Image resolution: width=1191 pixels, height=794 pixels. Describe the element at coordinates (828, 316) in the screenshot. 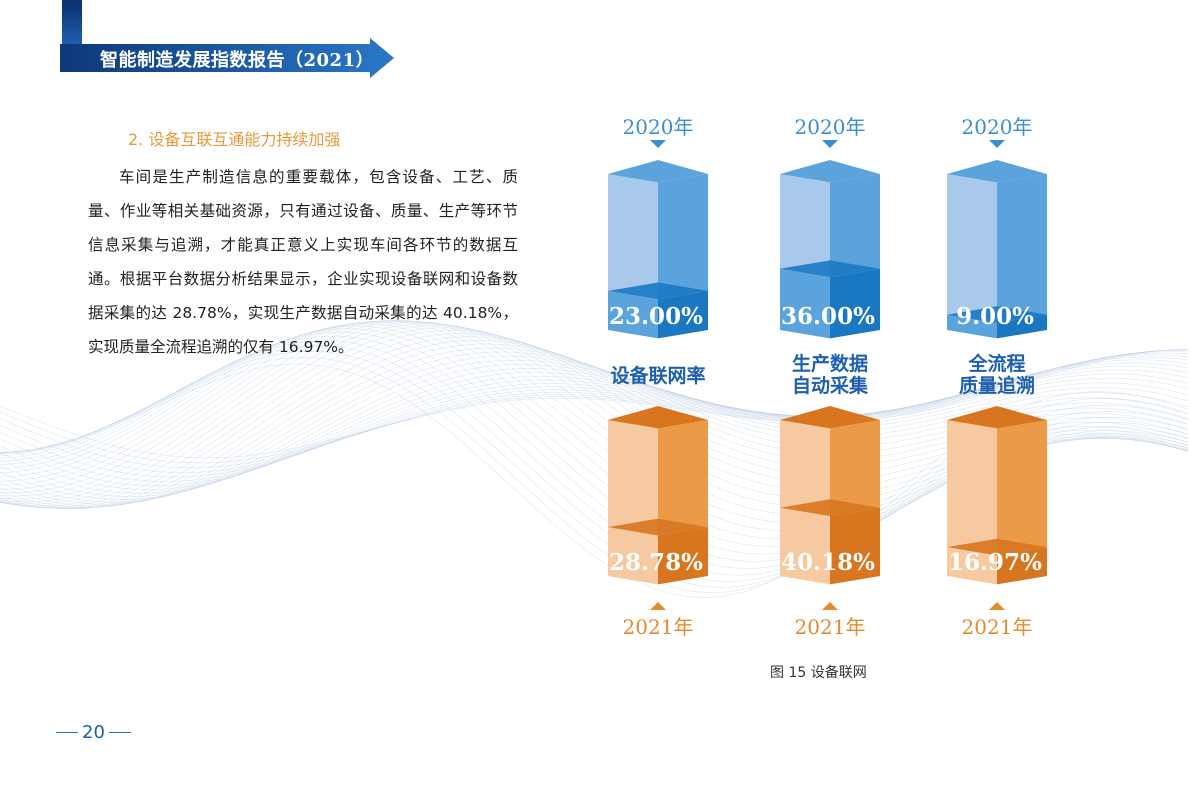

I see `data-label-2020: 36.00%` at that location.